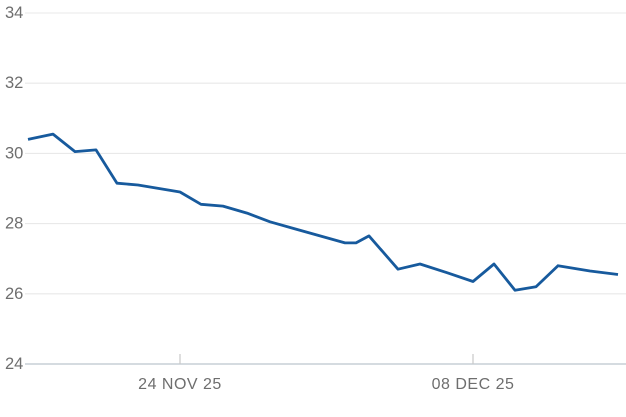  Describe the element at coordinates (14, 224) in the screenshot. I see `y-axis-label: 28` at that location.